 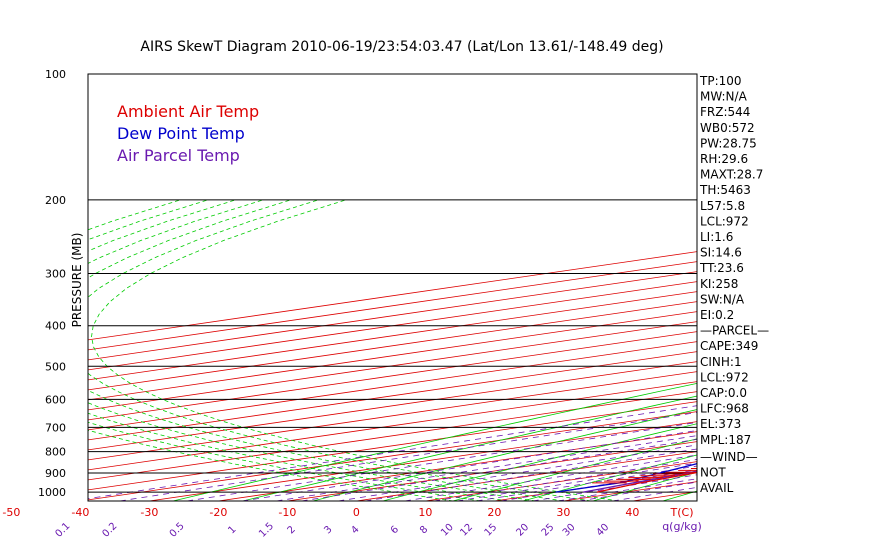 What do you see at coordinates (188, 111) in the screenshot?
I see `legend-entry: Ambient Air Temp` at bounding box center [188, 111].